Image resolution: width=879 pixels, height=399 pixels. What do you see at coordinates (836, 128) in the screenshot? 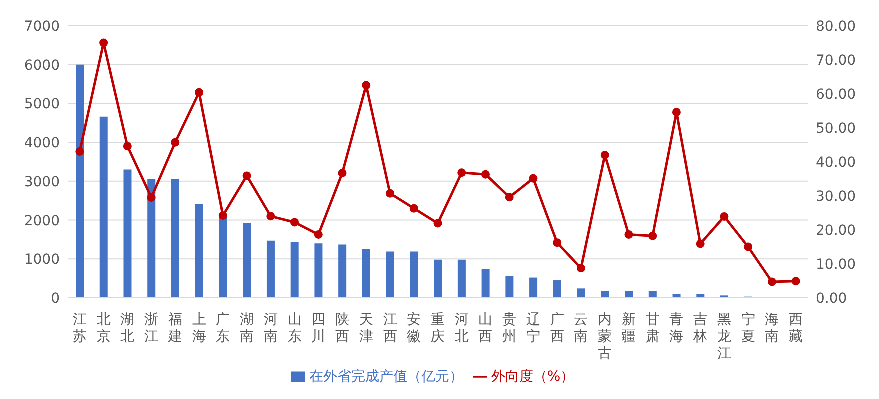
I see `y2-tick-label: 50.00` at bounding box center [836, 128].